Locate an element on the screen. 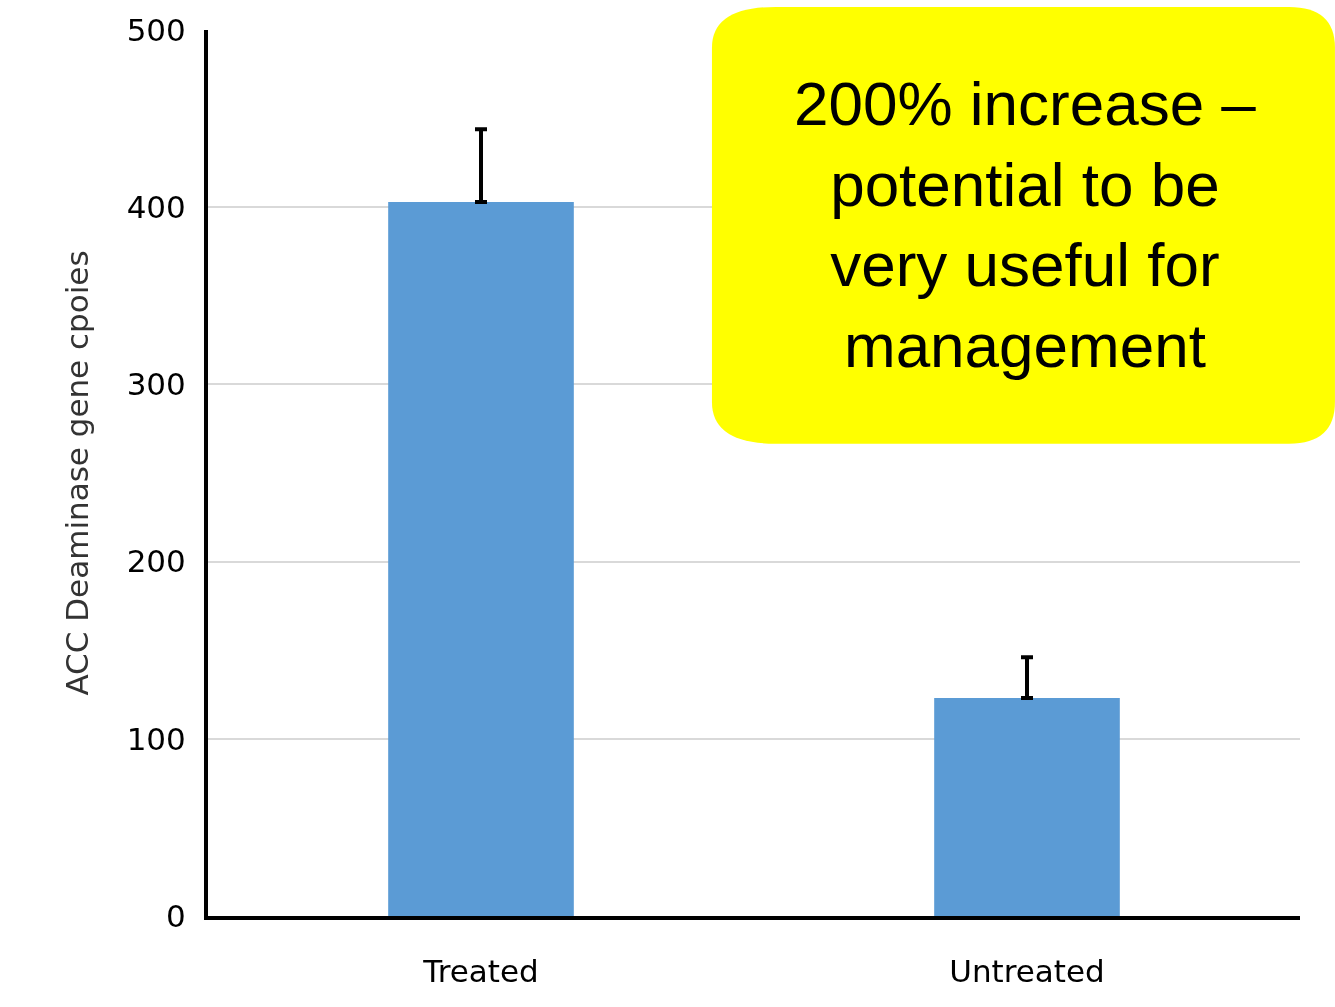  y-tick-label: 100 is located at coordinates (156, 738).